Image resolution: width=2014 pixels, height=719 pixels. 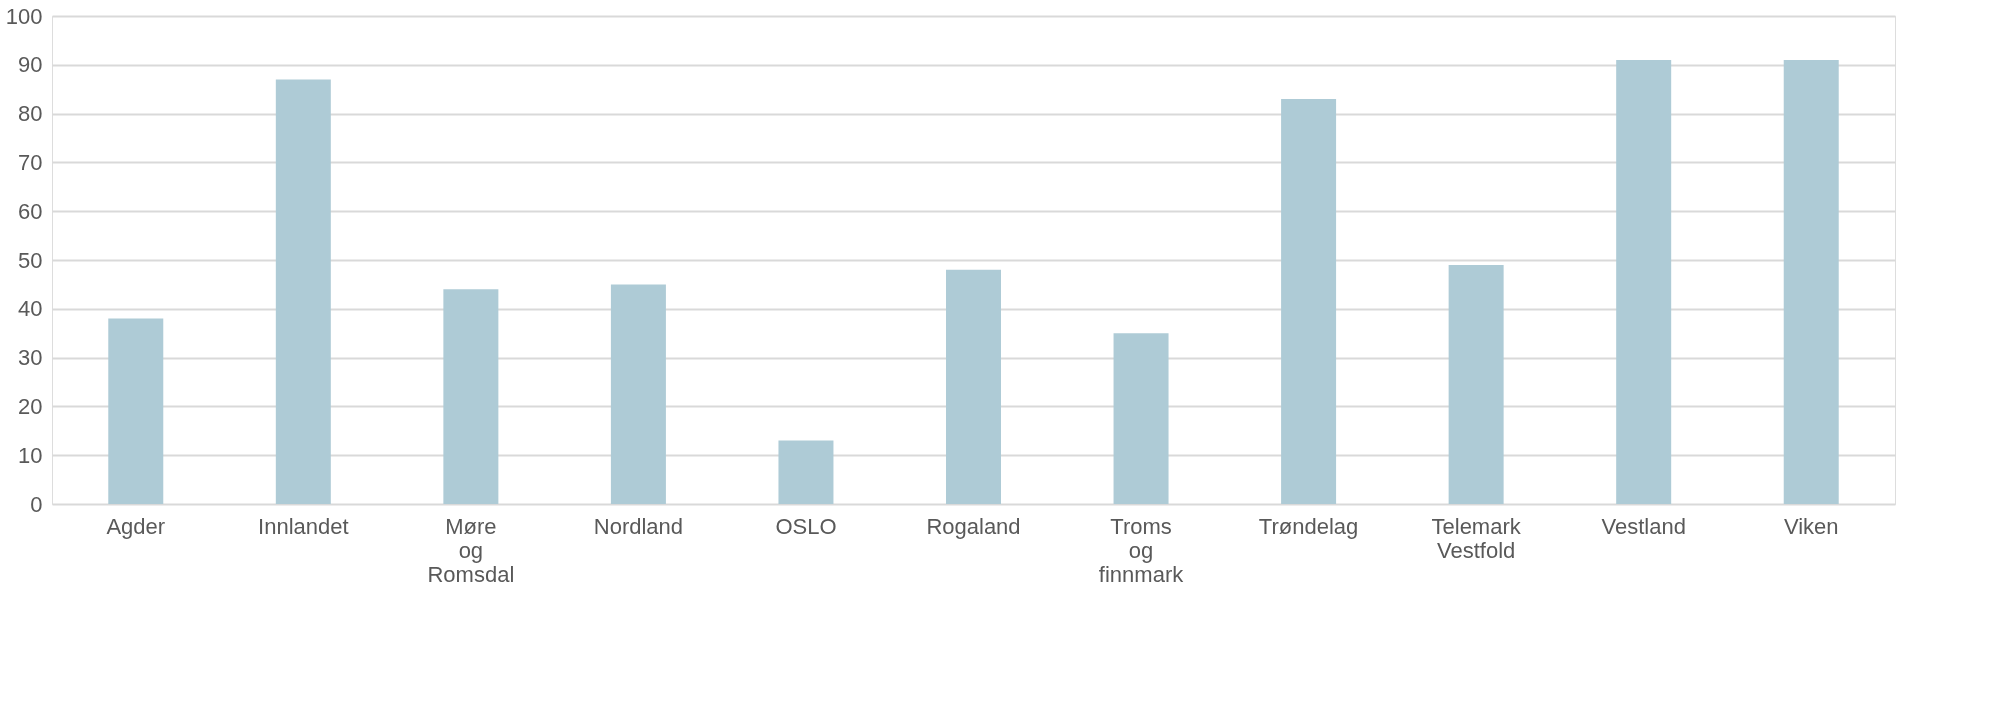 What do you see at coordinates (30, 65) in the screenshot?
I see `y-tick-label: 90` at bounding box center [30, 65].